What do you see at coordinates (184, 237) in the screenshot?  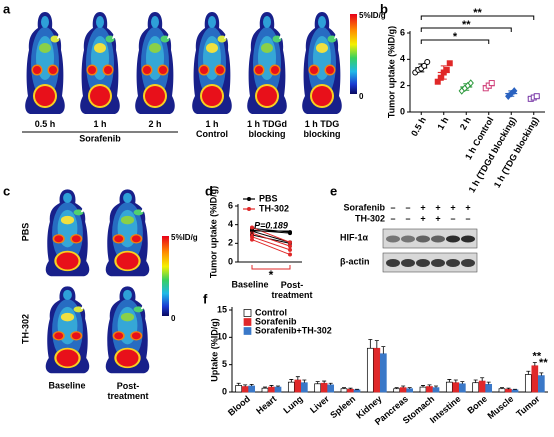 I see `color-bar-max: 5%ID/g` at bounding box center [184, 237].